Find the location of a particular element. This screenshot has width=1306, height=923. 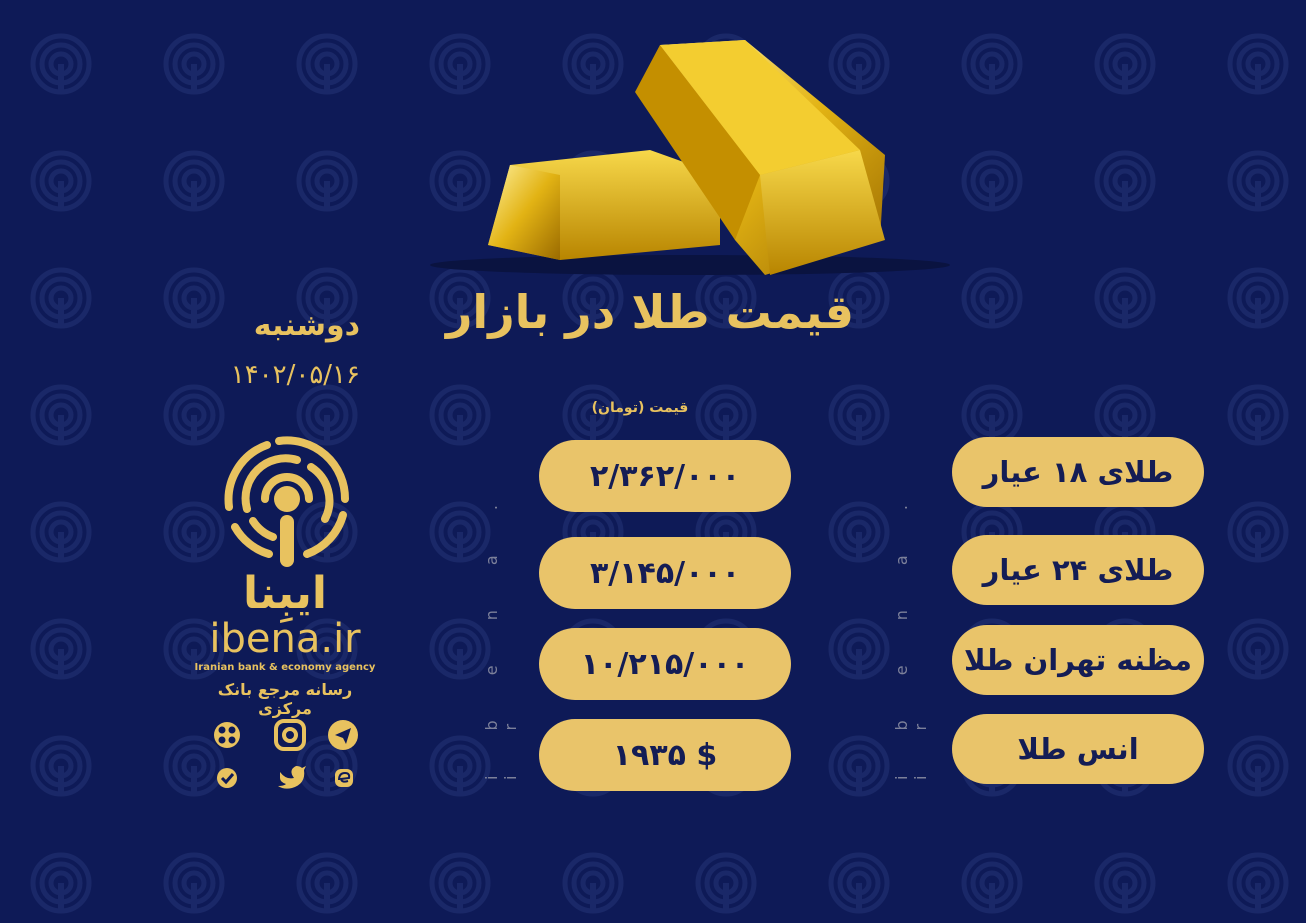

brand-name-fa: ایبِنا is located at coordinates (285, 593).